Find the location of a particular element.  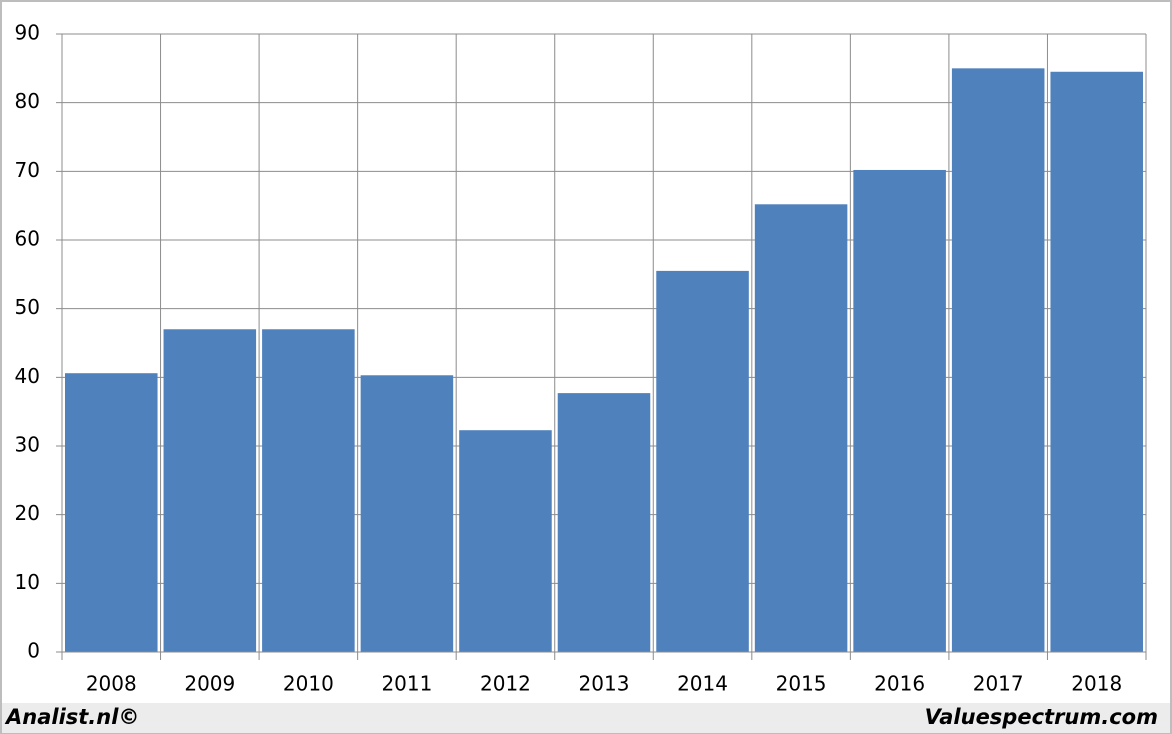

y-tick-label: 70 is located at coordinates (27, 170).